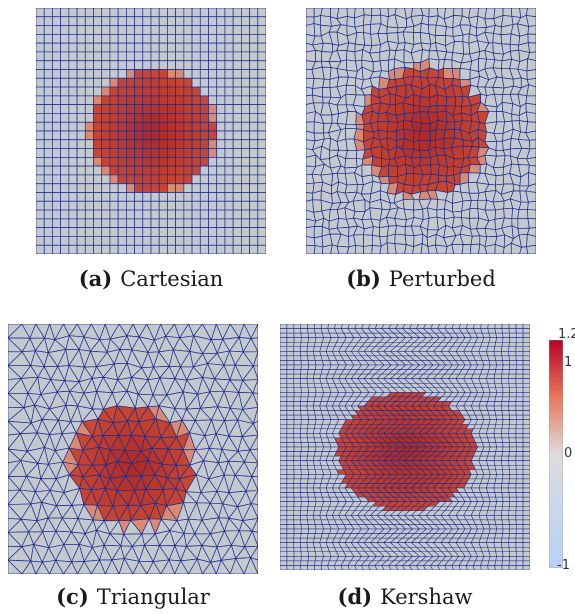  Describe the element at coordinates (563, 565) in the screenshot. I see `colorbar-label-min: -1` at that location.